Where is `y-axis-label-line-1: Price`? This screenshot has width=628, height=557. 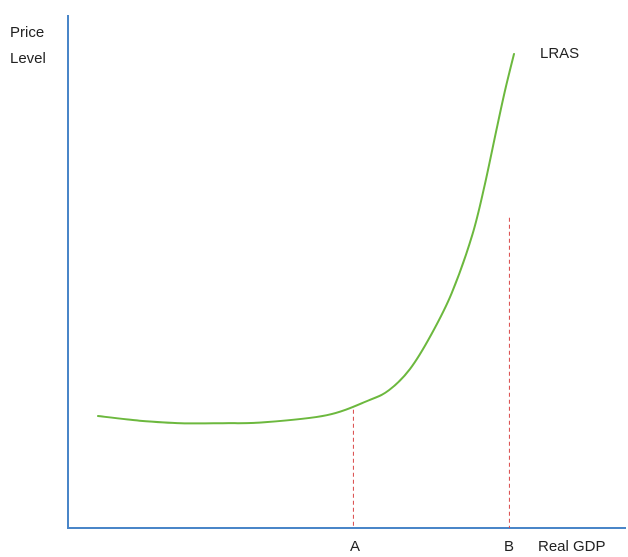 y-axis-label-line-1: Price is located at coordinates (27, 32).